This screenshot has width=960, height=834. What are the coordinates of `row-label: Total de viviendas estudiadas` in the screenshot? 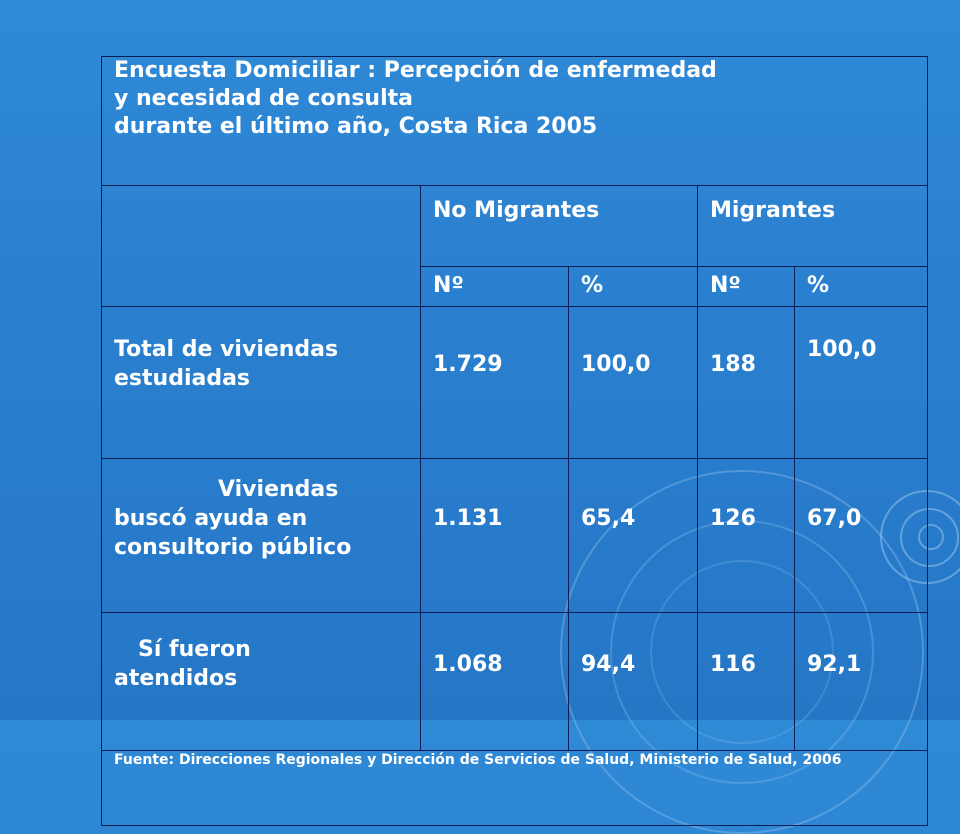 It's located at (261, 382).